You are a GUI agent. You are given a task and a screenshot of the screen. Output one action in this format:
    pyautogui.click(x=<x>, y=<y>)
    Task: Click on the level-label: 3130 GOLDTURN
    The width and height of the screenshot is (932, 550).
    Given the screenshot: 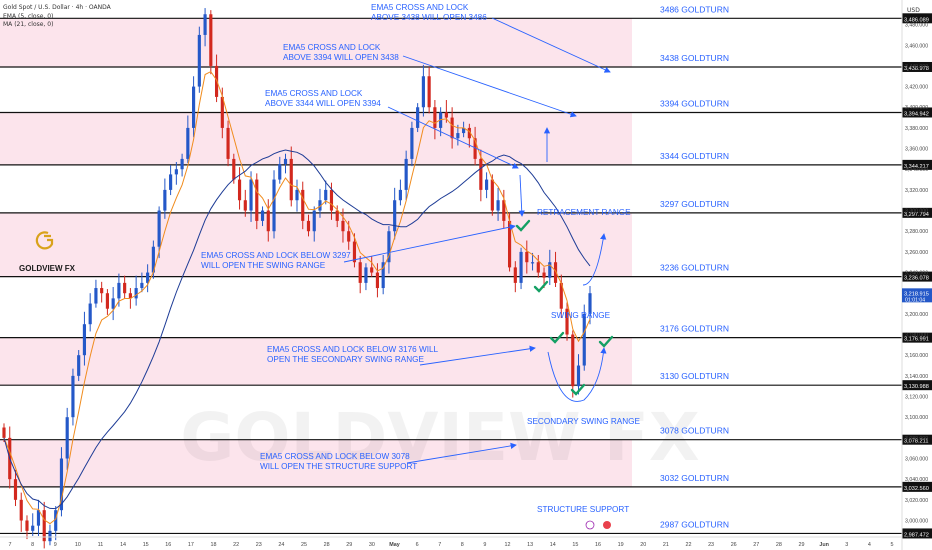 What is the action you would take?
    pyautogui.click(x=694, y=376)
    